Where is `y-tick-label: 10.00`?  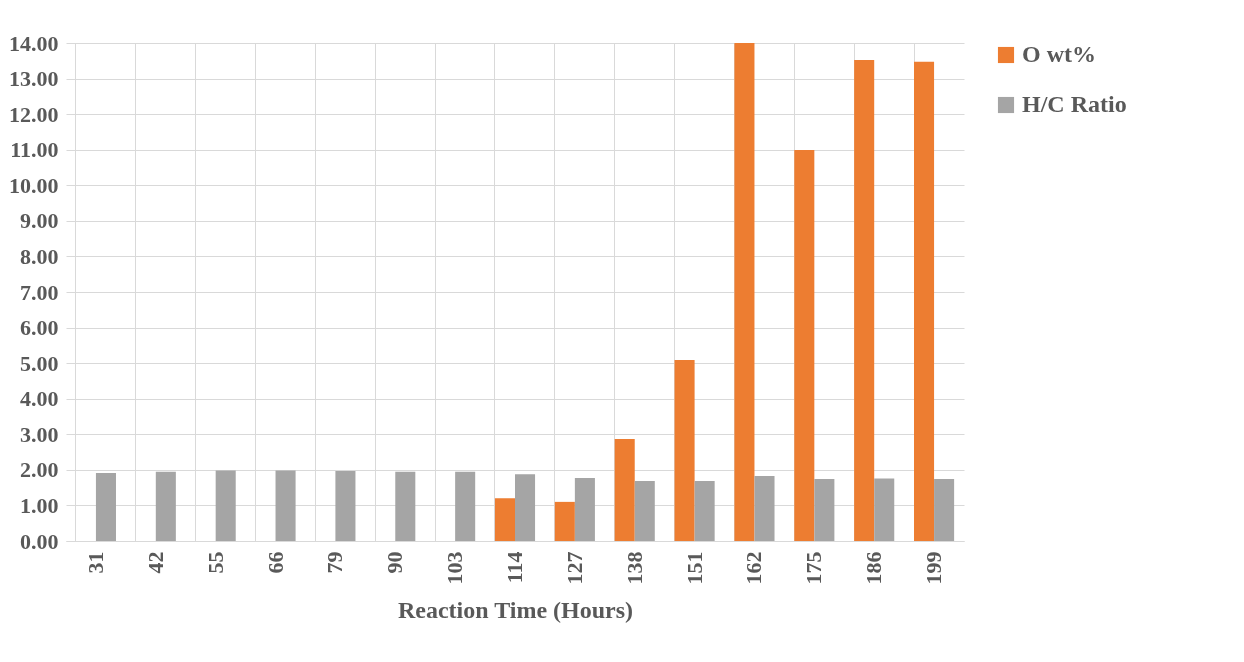 y-tick-label: 10.00 is located at coordinates (34, 185).